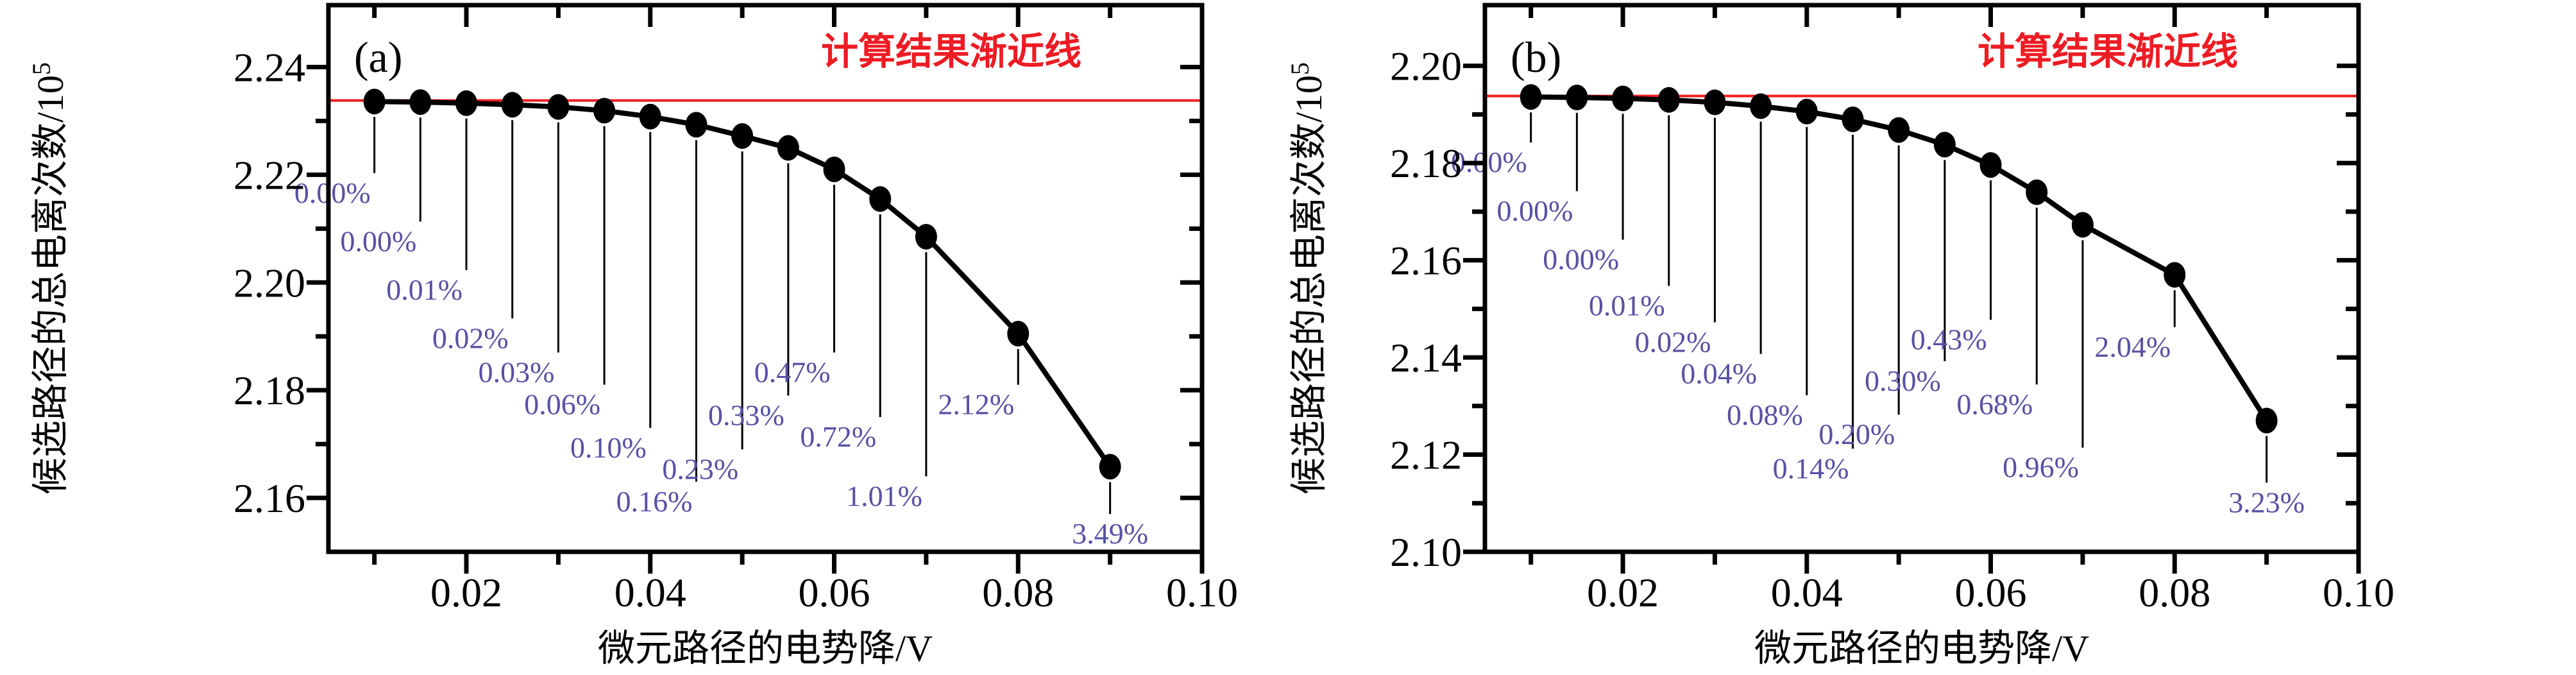 The width and height of the screenshot is (2576, 675). What do you see at coordinates (1536, 57) in the screenshot?
I see `panel-label: (b)` at bounding box center [1536, 57].